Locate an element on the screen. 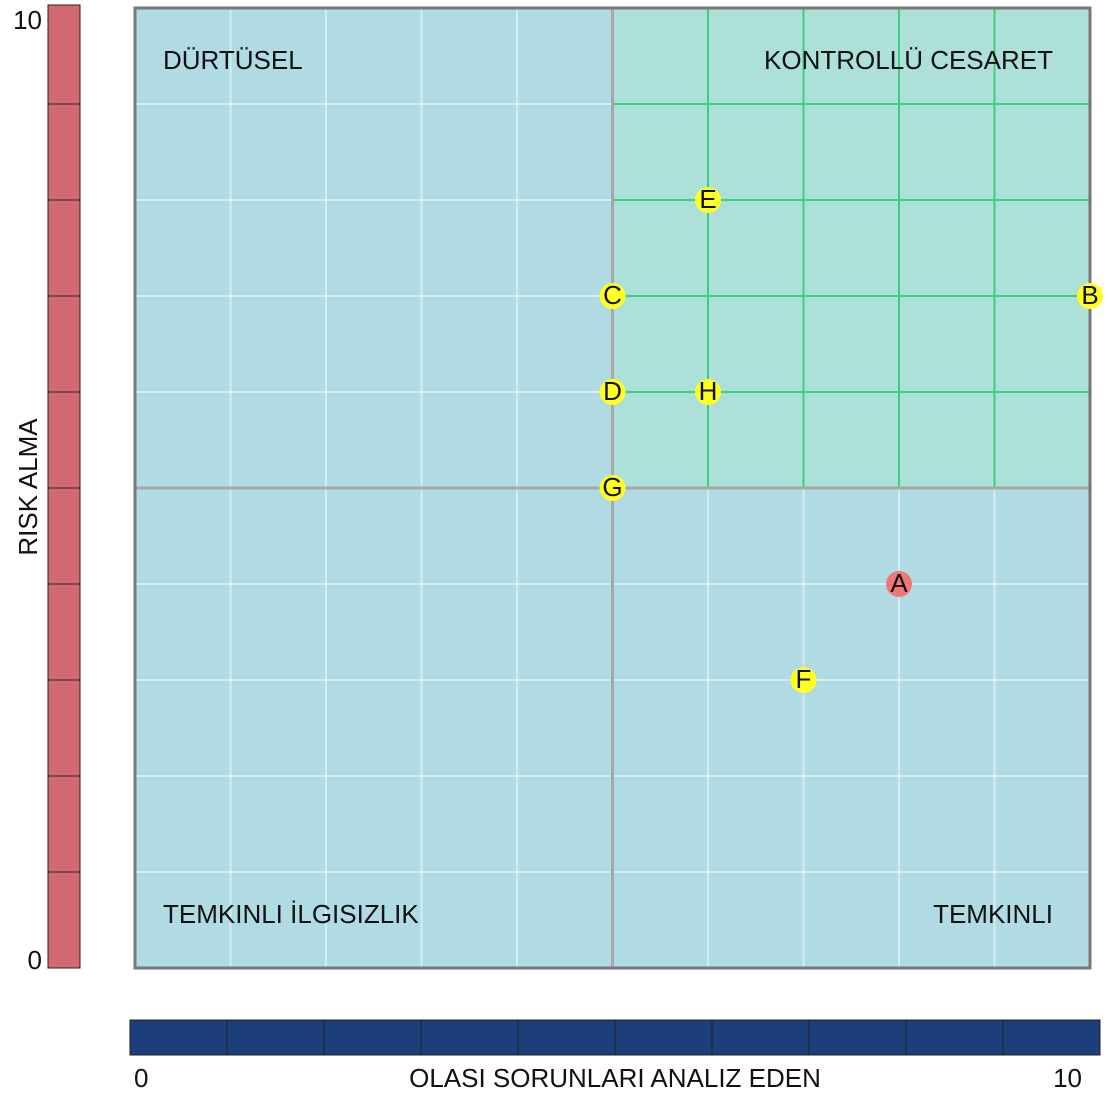 This screenshot has width=1109, height=1094. quadrant-label: DÜRTÜSEL is located at coordinates (233, 60).